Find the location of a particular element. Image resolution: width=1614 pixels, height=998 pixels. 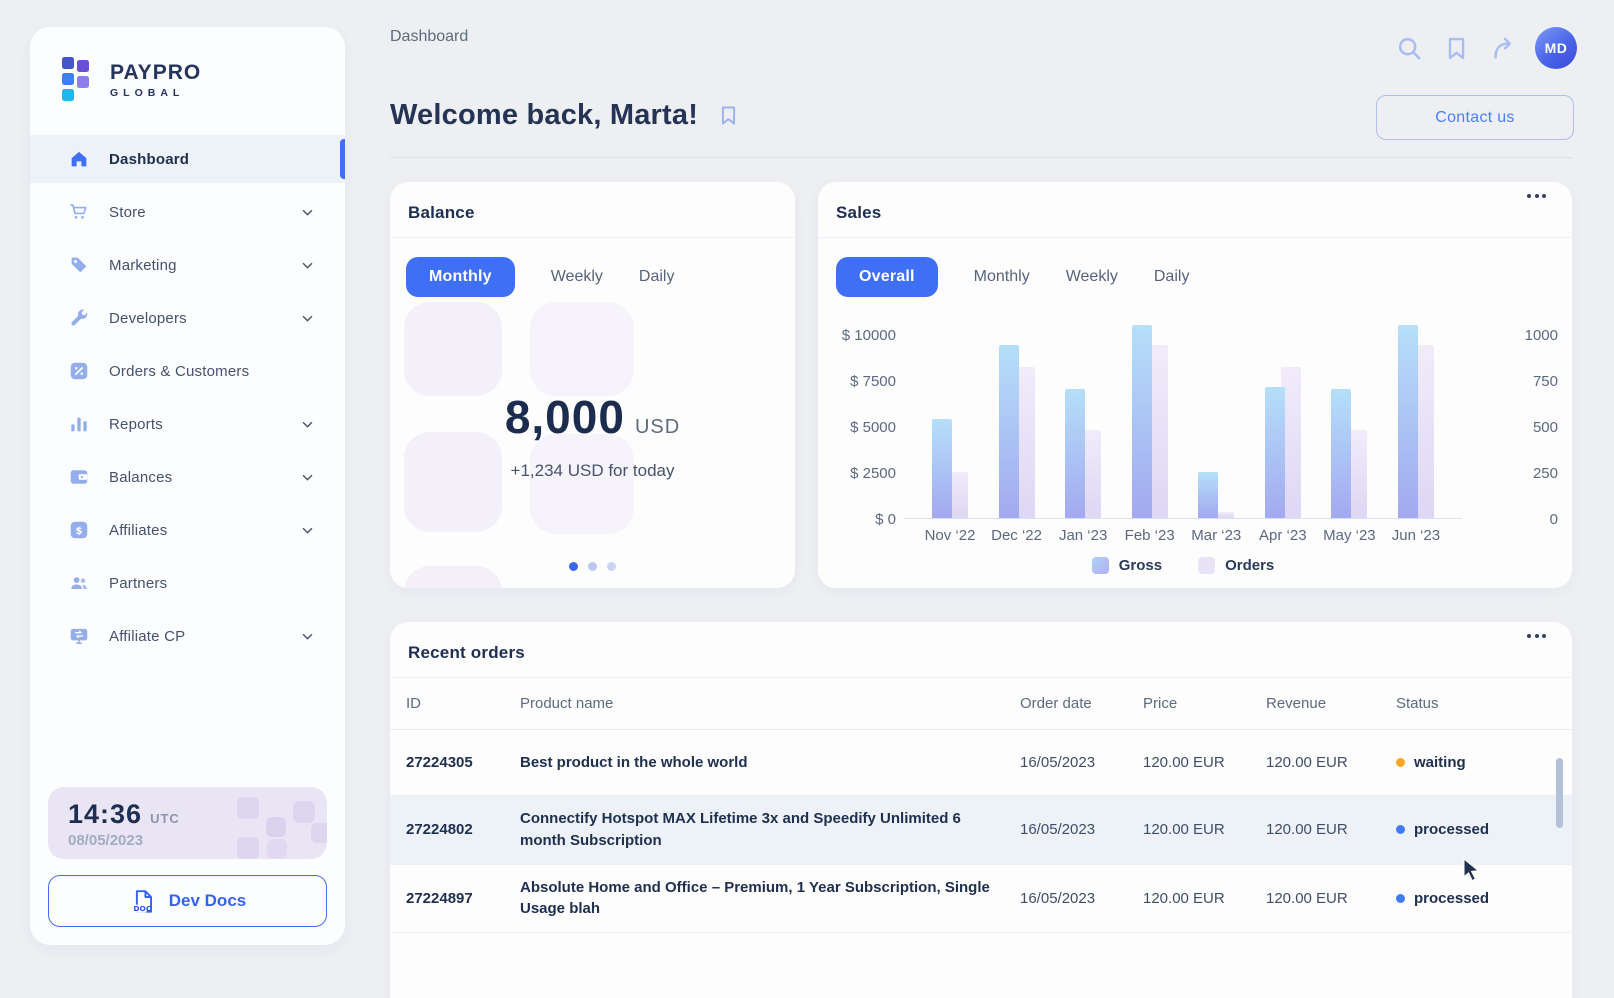

balance-tab-daily: Daily is located at coordinates (656, 276).